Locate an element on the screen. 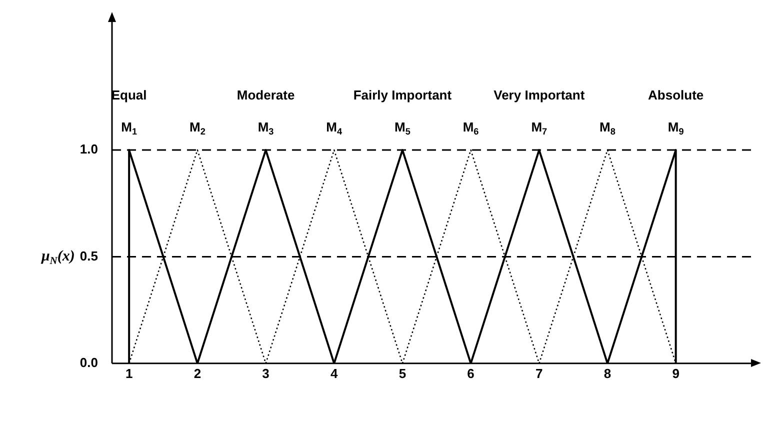 Image resolution: width=763 pixels, height=435 pixels. annotation: Absolute is located at coordinates (676, 95).